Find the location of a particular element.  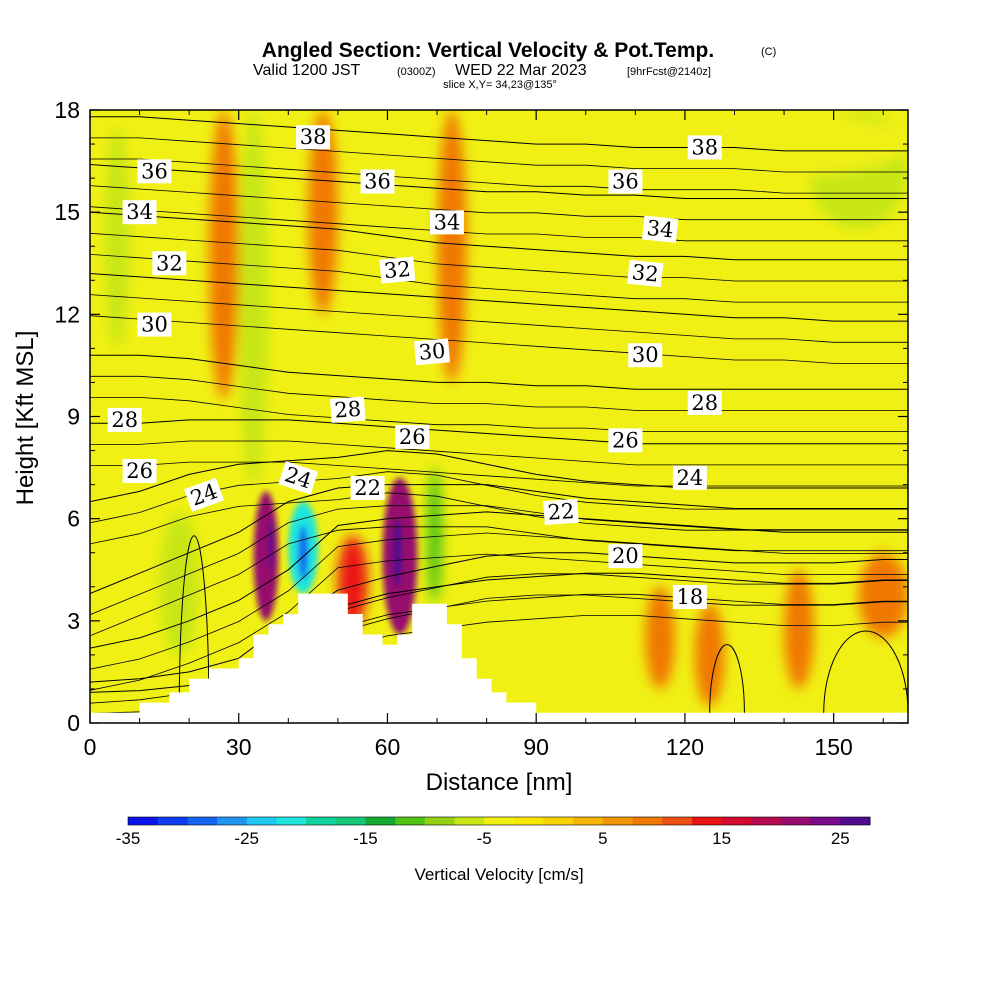

y-axis-label: Height [Kft MSL] is located at coordinates (25, 418).